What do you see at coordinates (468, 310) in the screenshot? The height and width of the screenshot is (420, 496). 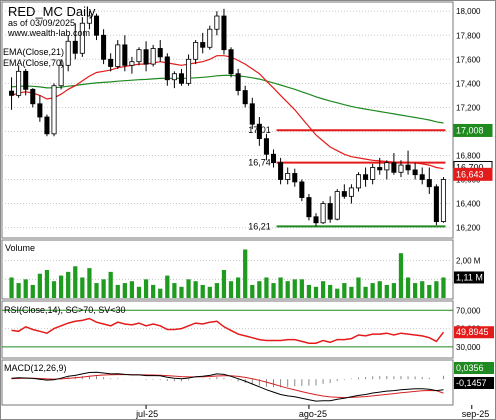 I see `rsi-tick-label: 70,000` at bounding box center [468, 310].